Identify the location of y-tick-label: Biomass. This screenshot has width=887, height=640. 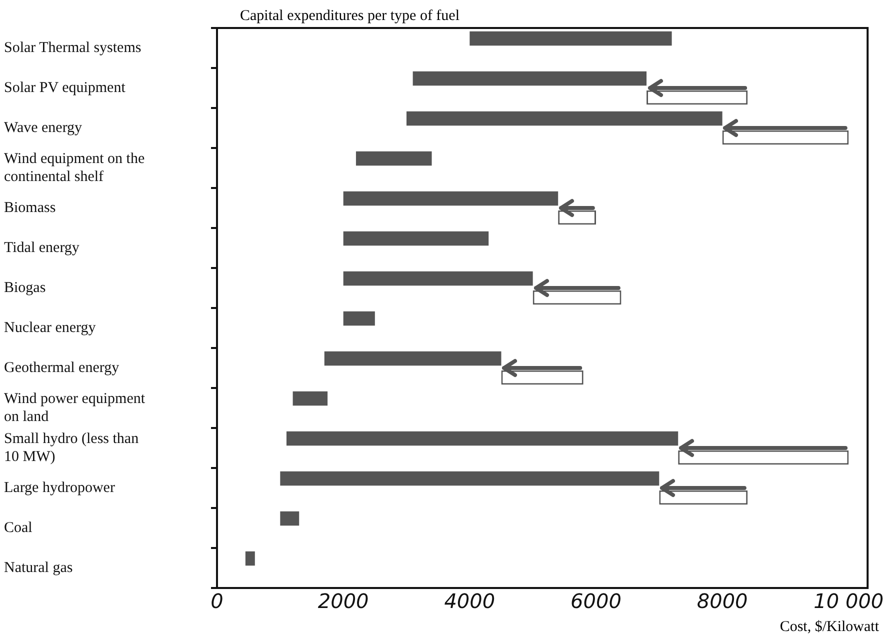
(30, 208).